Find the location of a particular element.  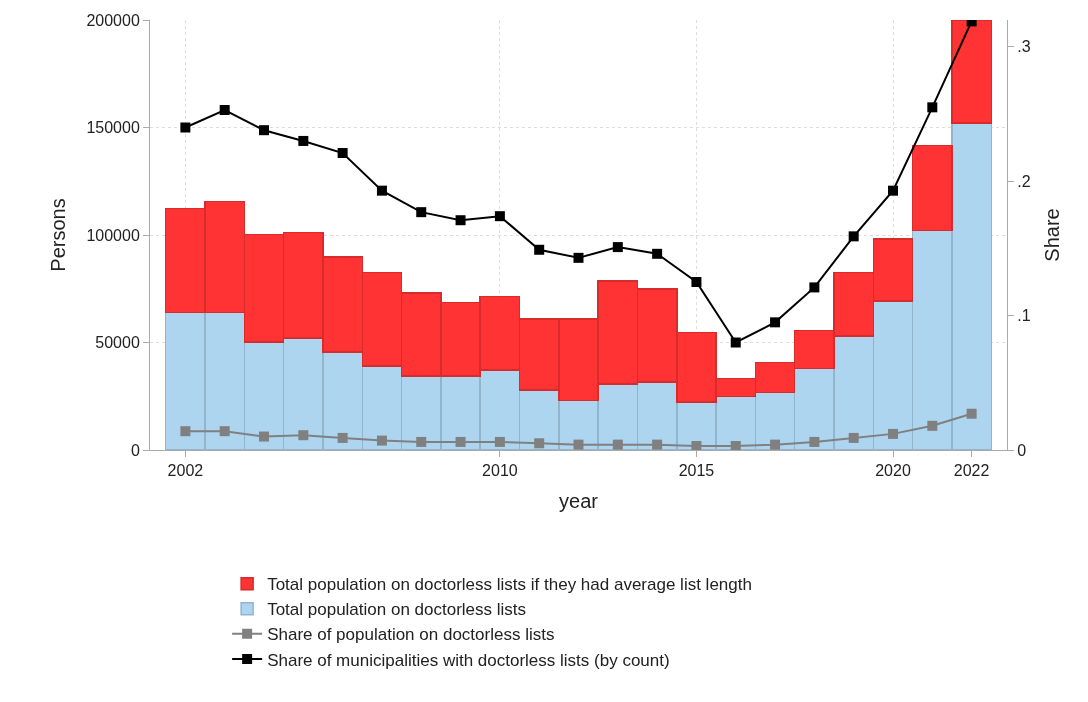

y-tick-label: 50000 is located at coordinates (117, 343).